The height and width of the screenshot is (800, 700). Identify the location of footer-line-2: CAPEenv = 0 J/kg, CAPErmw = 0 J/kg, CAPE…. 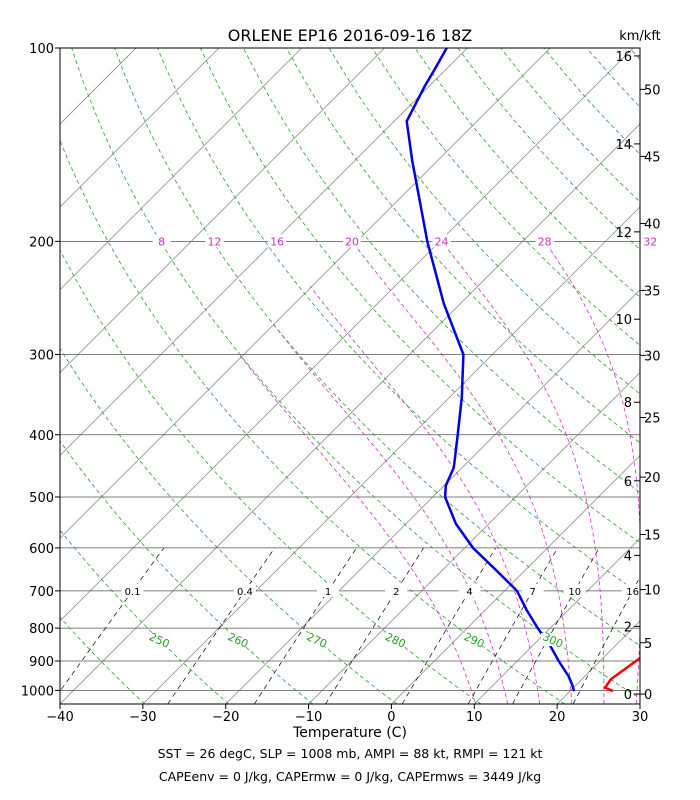
(350, 776).